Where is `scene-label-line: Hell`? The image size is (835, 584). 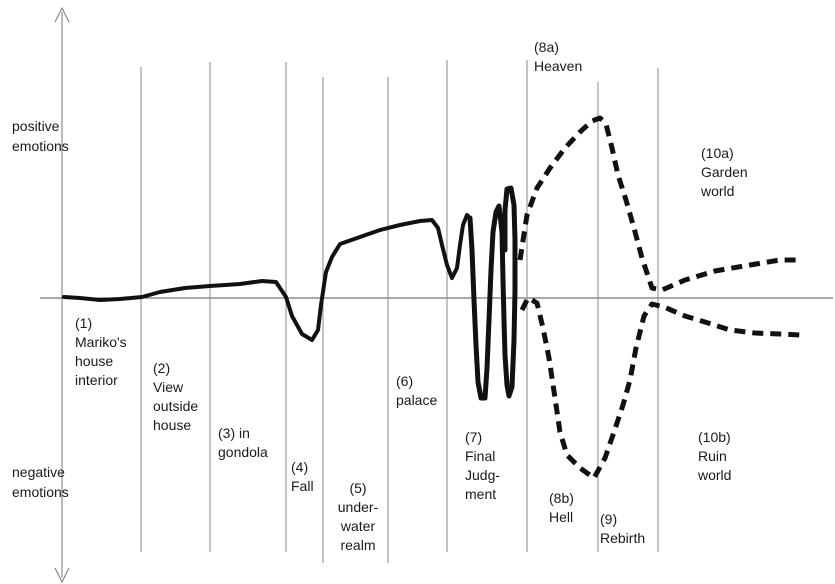 scene-label-line: Hell is located at coordinates (561, 517).